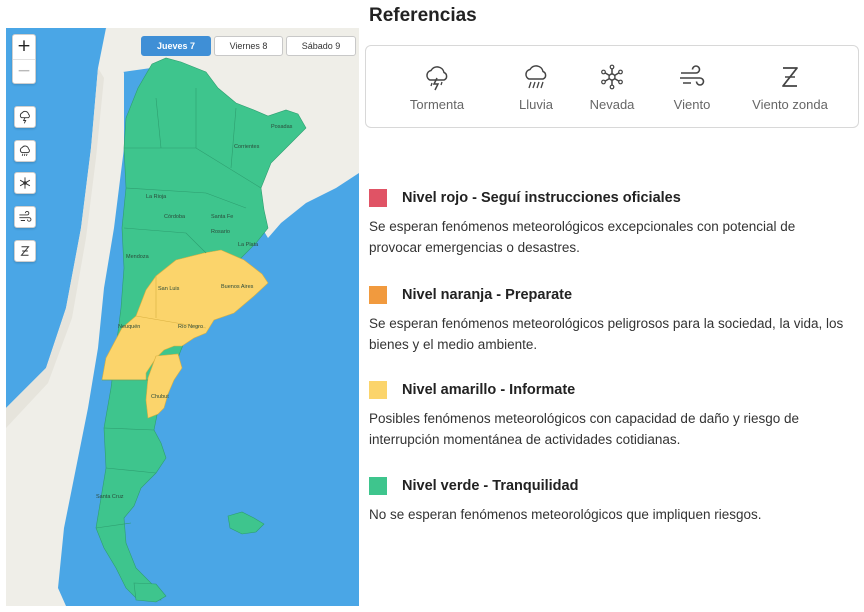 This screenshot has height=612, width=864. I want to click on tab-sabado: Sábado 9, so click(321, 46).